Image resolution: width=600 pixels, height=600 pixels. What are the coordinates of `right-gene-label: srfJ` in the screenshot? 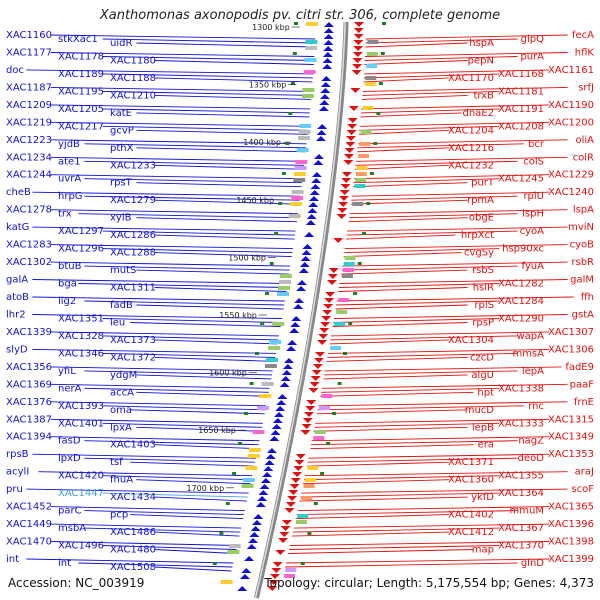 It's located at (586, 87).